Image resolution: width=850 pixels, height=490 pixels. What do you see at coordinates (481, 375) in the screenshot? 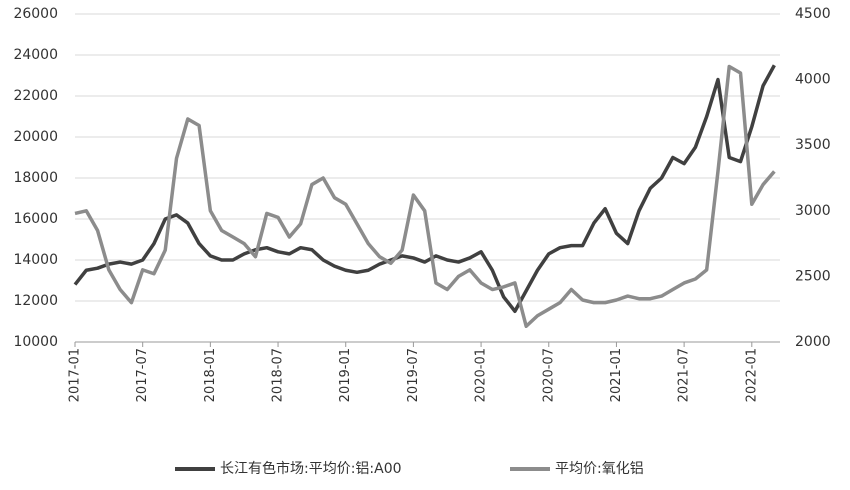
I see `x-tick-label: 2020-01` at bounding box center [481, 375].